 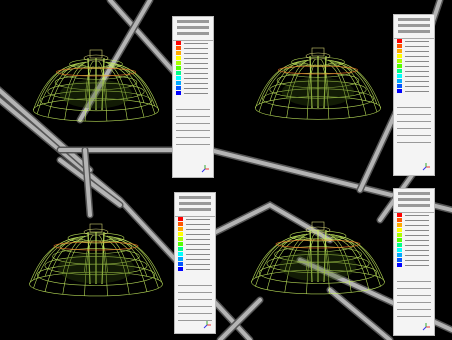 I want to click on legend-panel-top-right, so click(x=414, y=95).